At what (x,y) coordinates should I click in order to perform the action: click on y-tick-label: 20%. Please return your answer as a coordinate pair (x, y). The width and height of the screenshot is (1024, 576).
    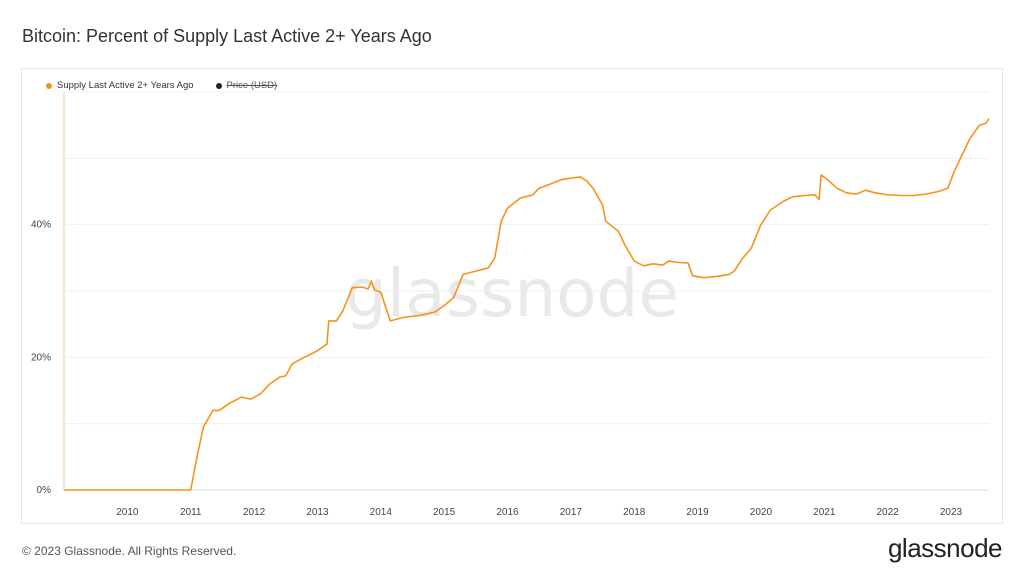
    Looking at the image, I should click on (41, 357).